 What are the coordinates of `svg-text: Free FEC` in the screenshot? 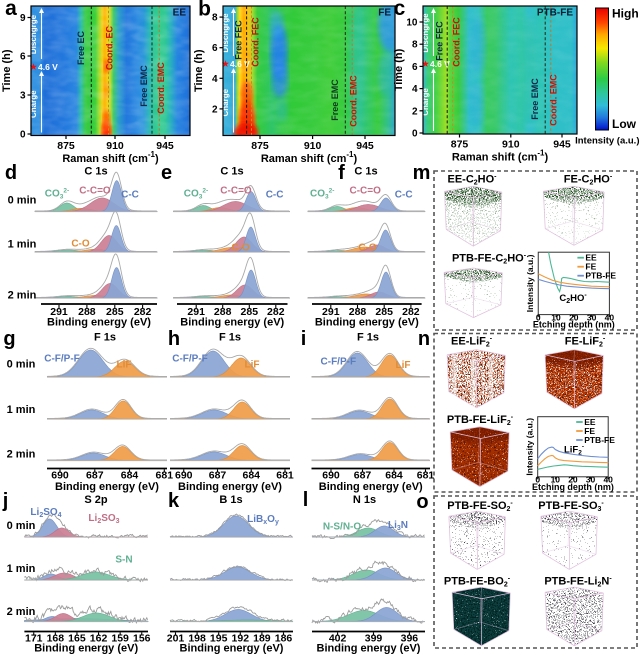 It's located at (440, 41).